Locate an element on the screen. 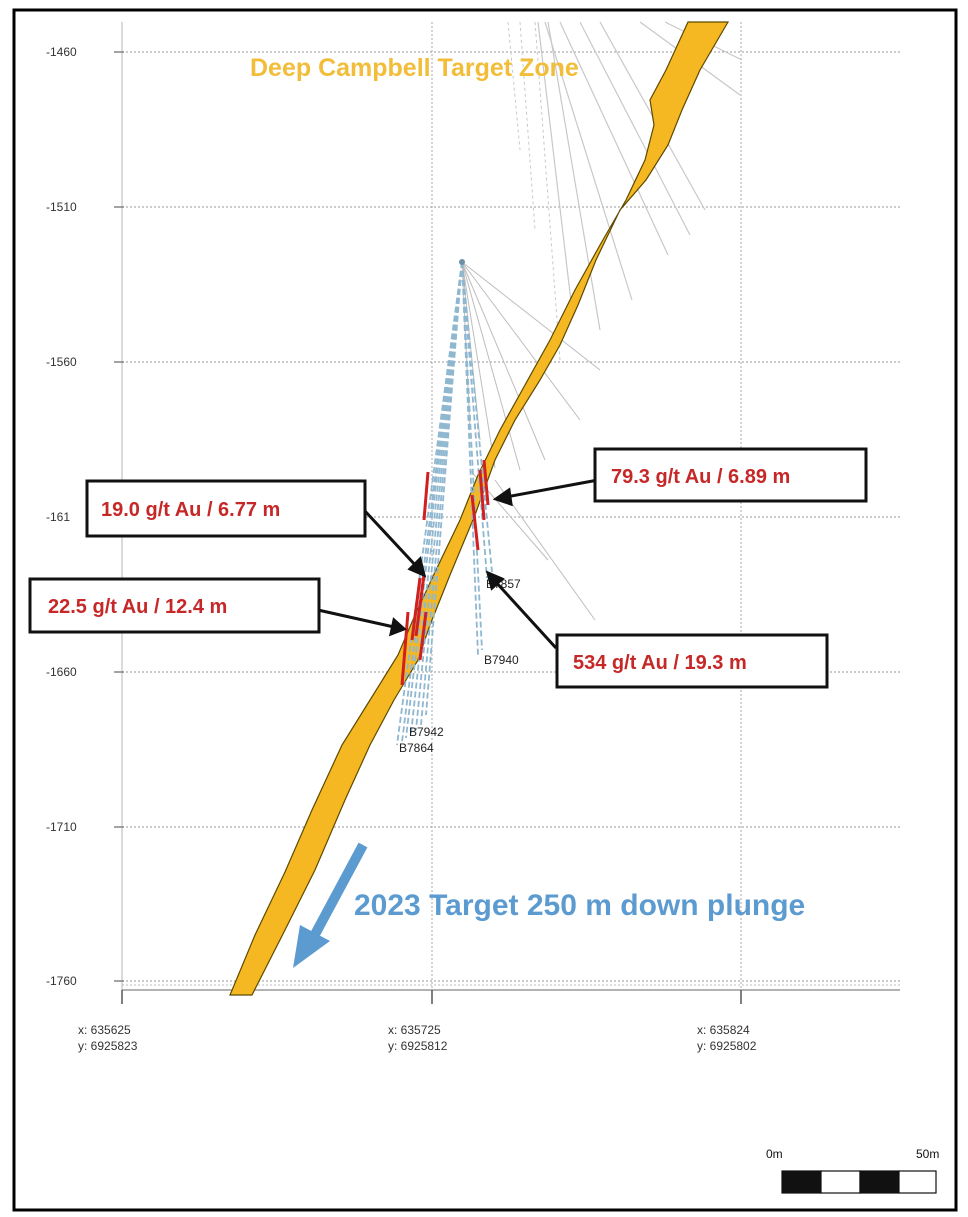 This screenshot has height=1217, width=968. x-tick-label-3-northing: y: 6925802 is located at coordinates (727, 1046).